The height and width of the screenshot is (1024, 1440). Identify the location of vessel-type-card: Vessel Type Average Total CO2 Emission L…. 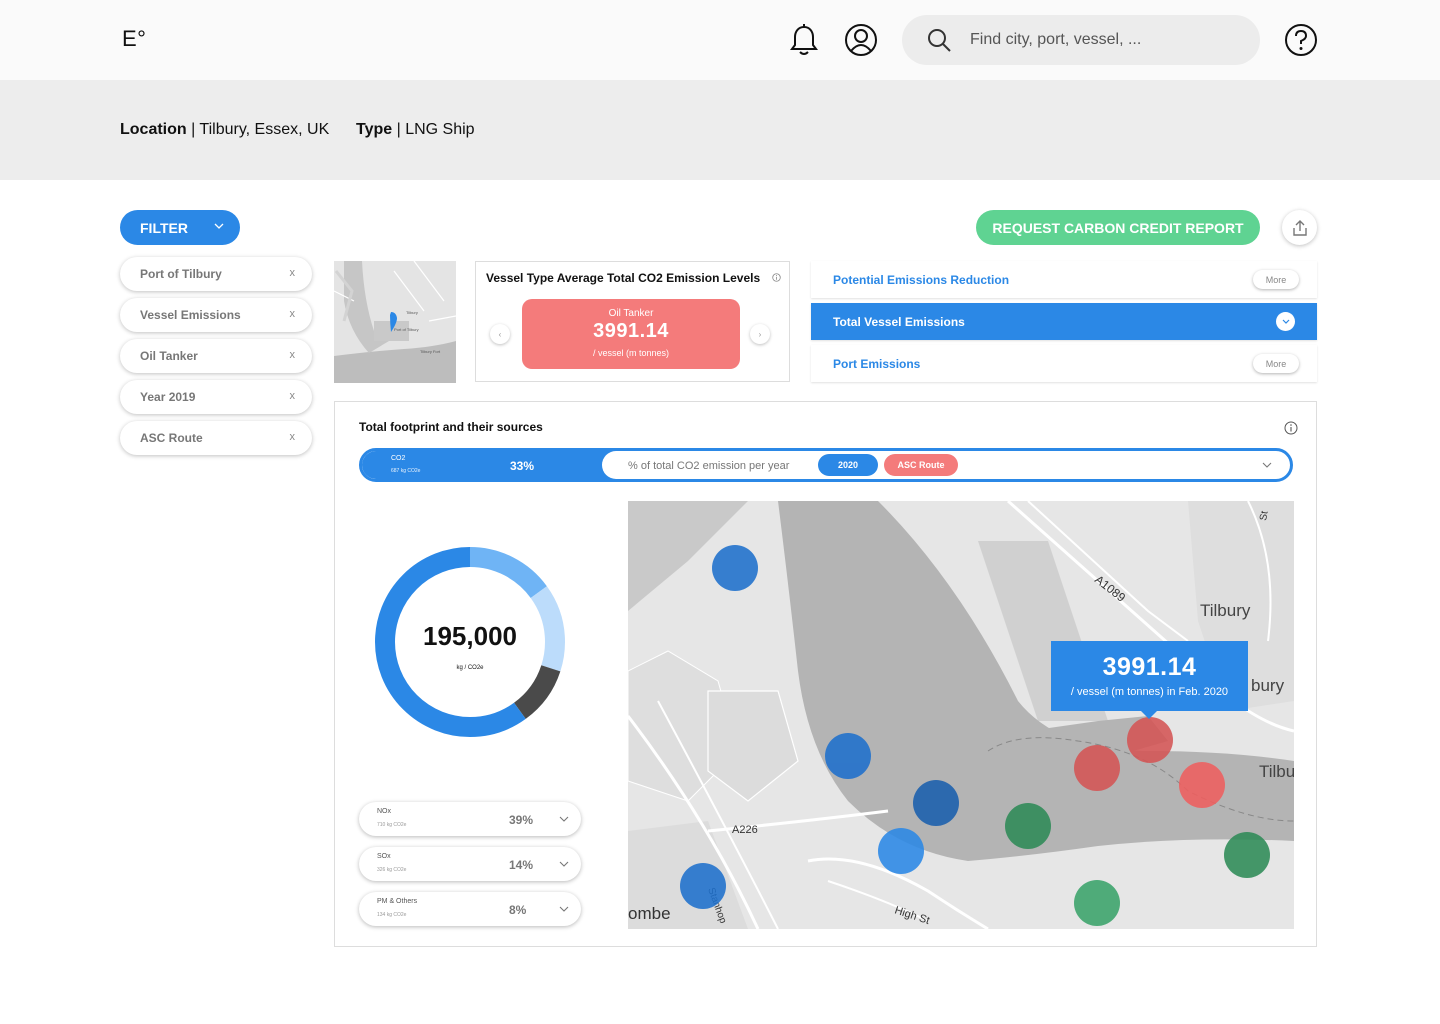
(632, 321).